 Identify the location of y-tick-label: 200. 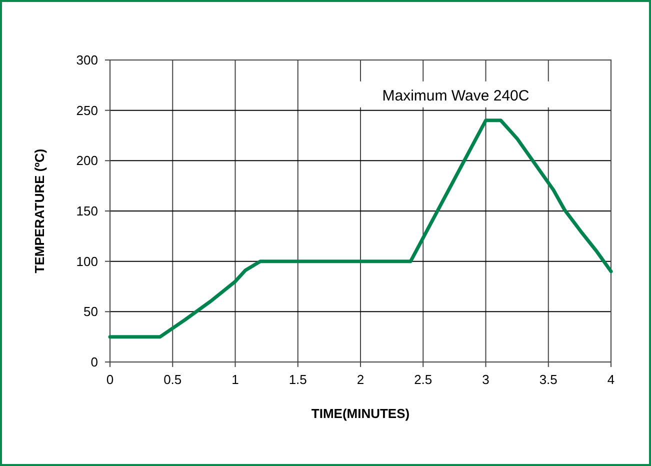
(87, 160).